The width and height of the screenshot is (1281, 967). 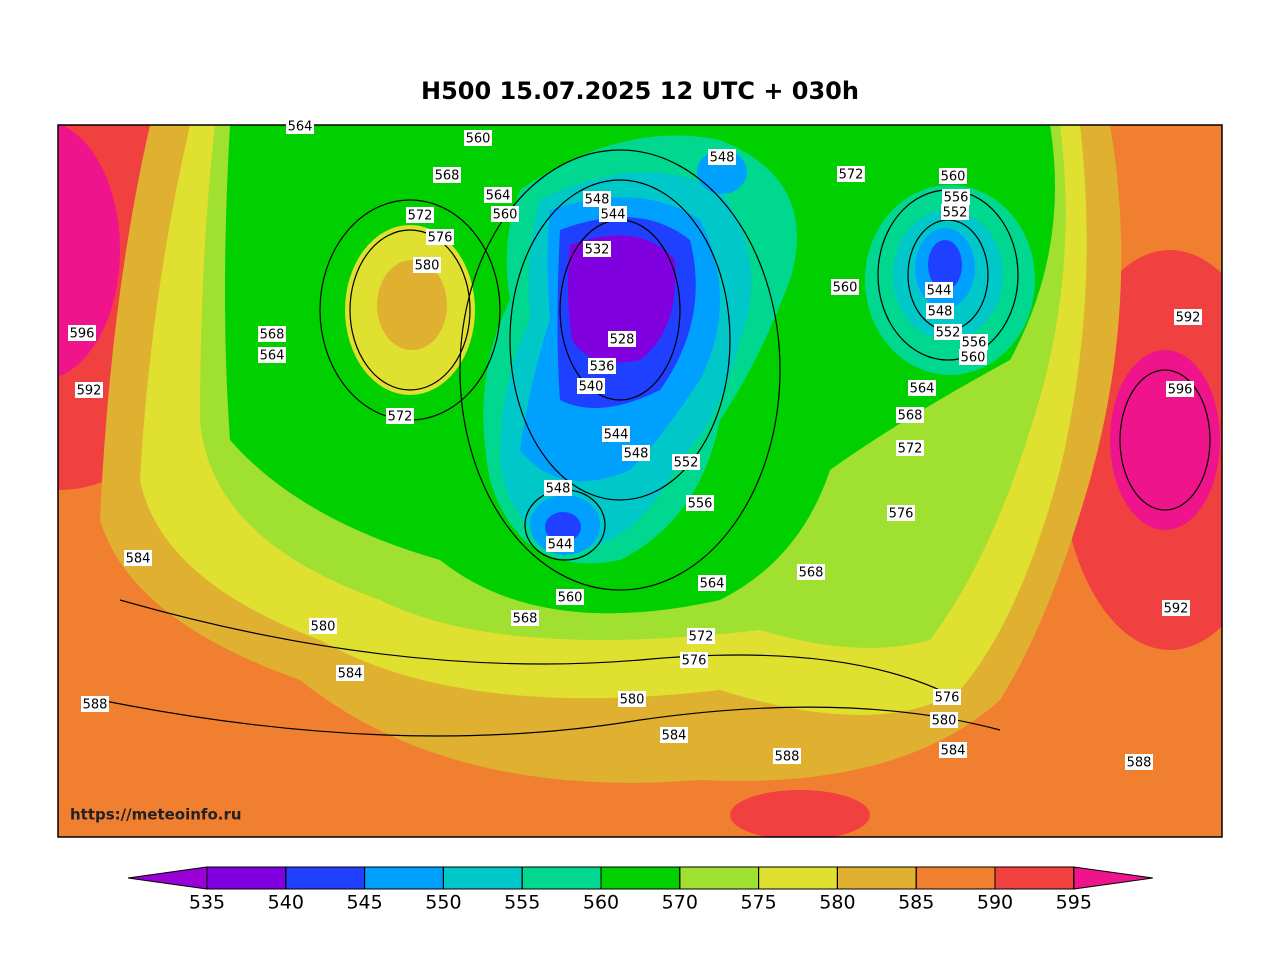 I want to click on colorbar-tick-label: 550, so click(x=443, y=903).